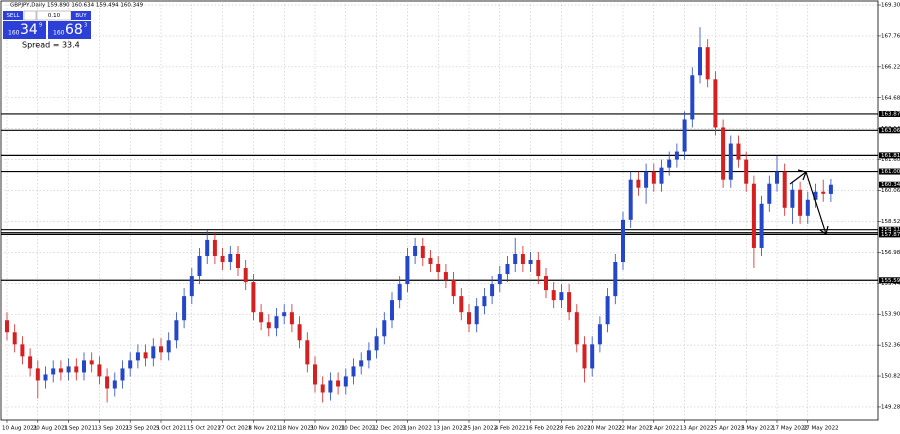  Describe the element at coordinates (29, 30) in the screenshot. I see `bid-main: 34` at that location.